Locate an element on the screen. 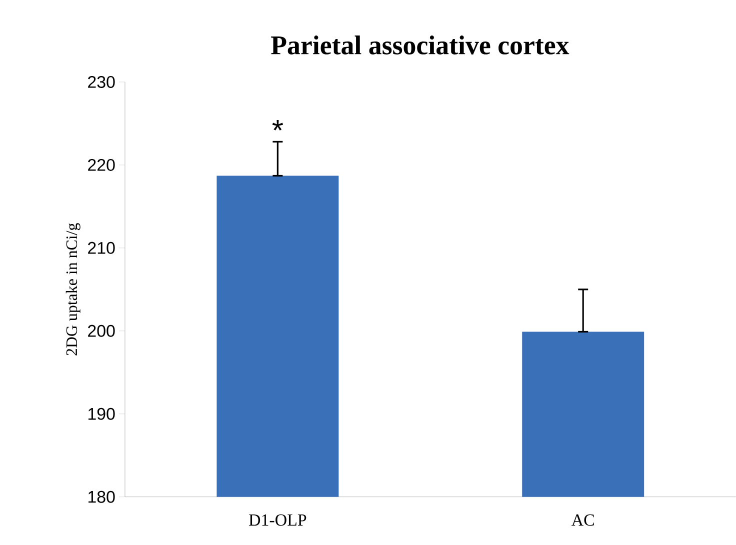 The image size is (736, 545). y-tick-label: 190 is located at coordinates (101, 414).